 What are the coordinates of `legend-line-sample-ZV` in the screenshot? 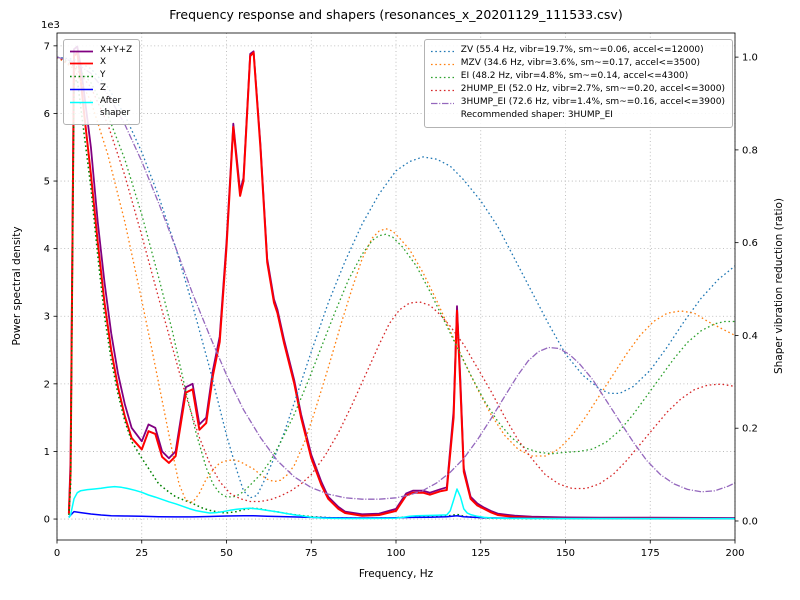 It's located at (442, 51).